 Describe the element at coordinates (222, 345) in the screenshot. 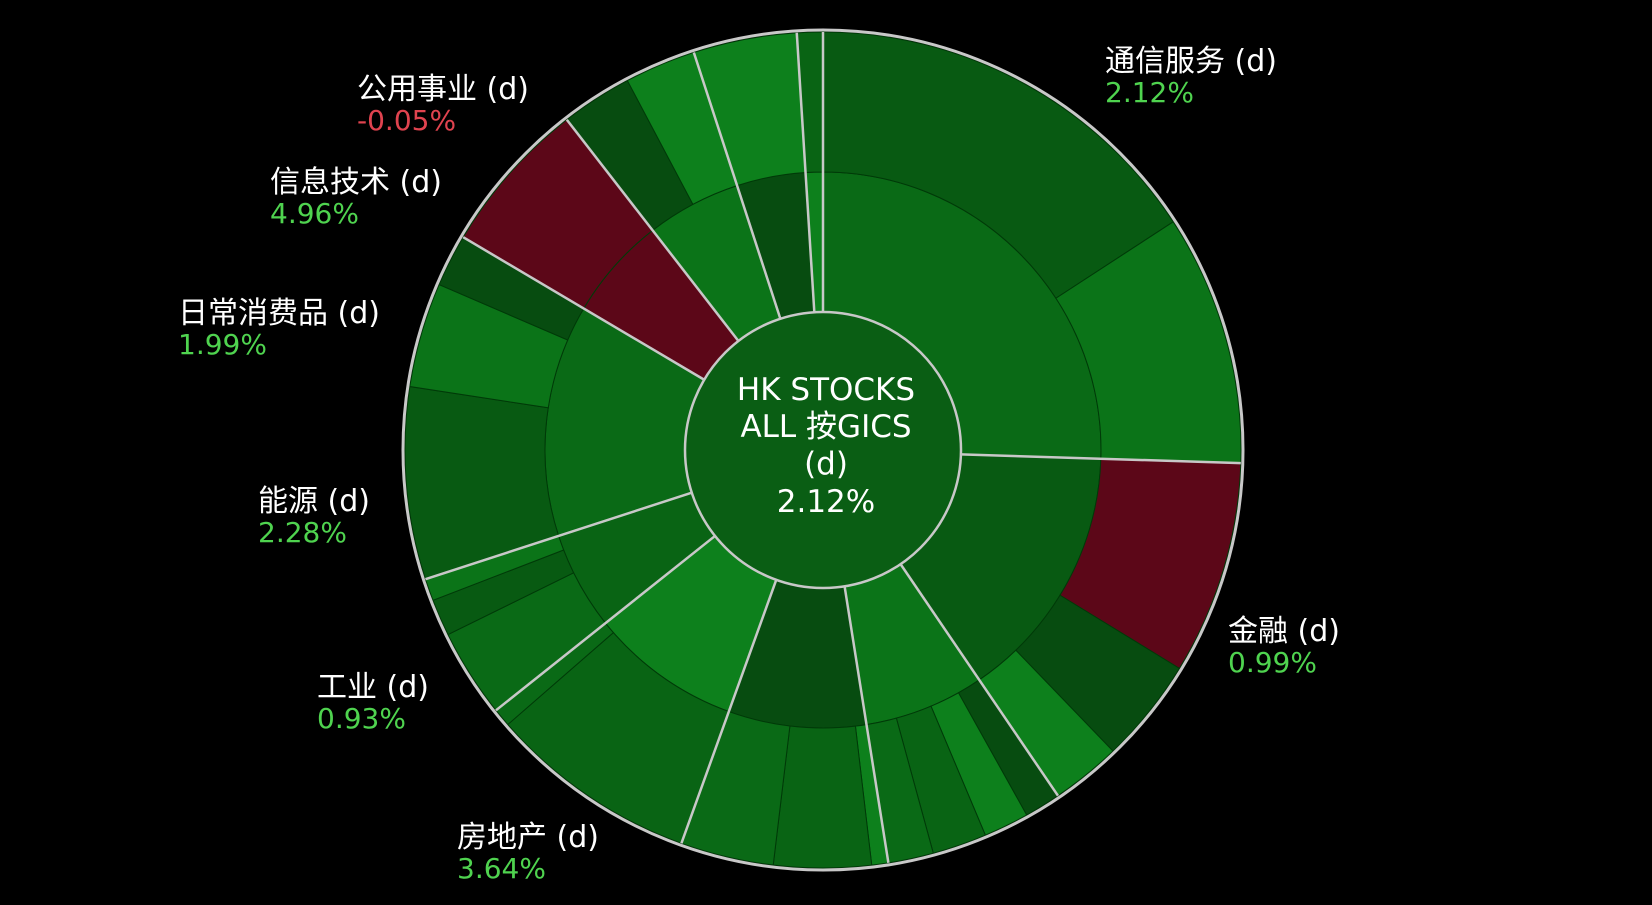

I see `sector-pct: 1.99%` at that location.